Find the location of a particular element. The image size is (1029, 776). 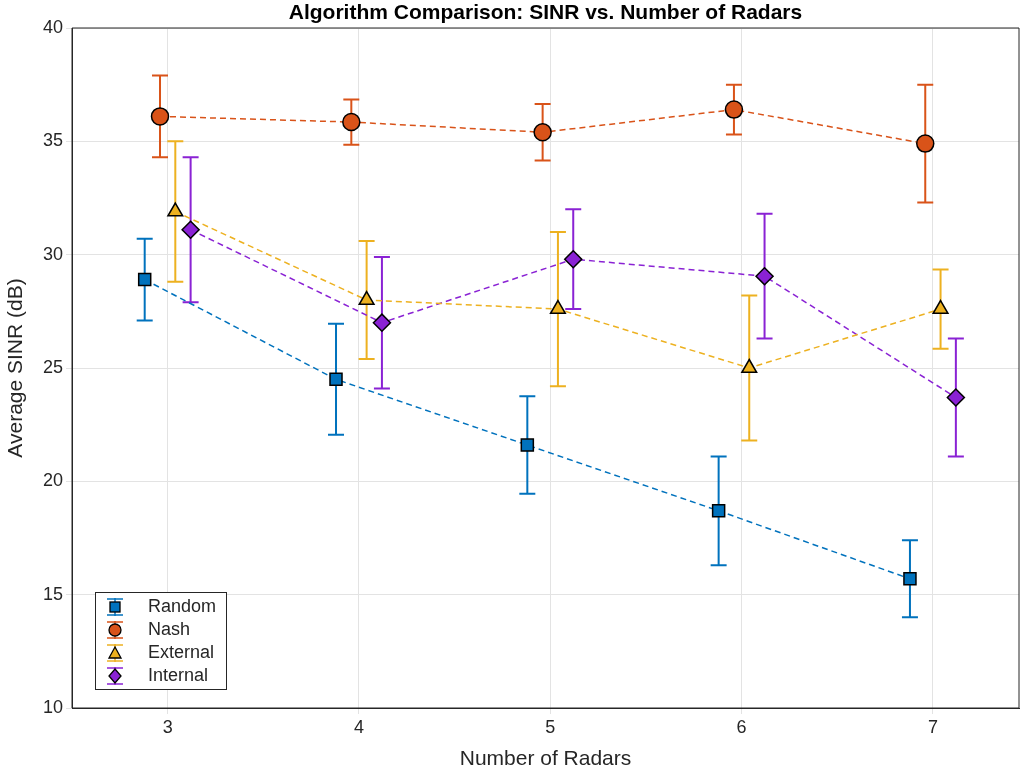

legend-label: Nash is located at coordinates (169, 629).